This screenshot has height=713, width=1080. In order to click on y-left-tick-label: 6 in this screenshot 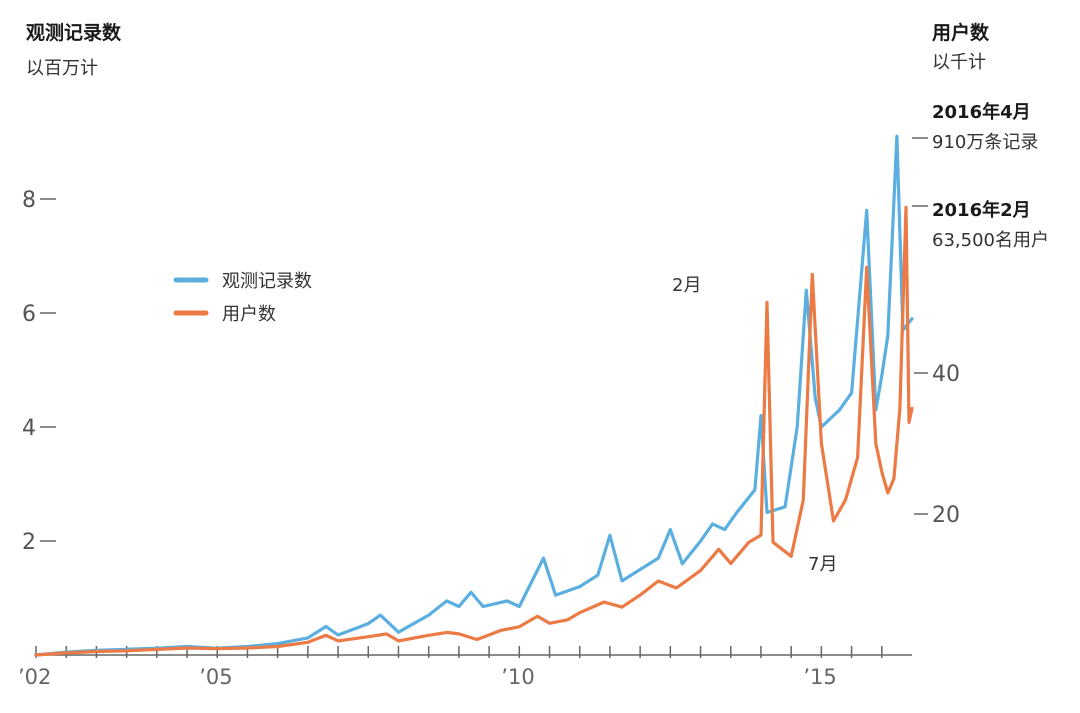, I will do `click(29, 314)`.